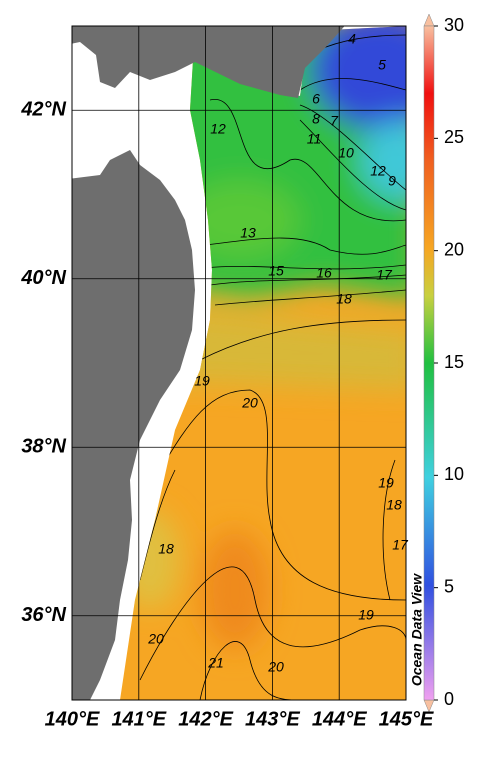  What do you see at coordinates (272, 719) in the screenshot?
I see `lon-tick-label: 143°E` at bounding box center [272, 719].